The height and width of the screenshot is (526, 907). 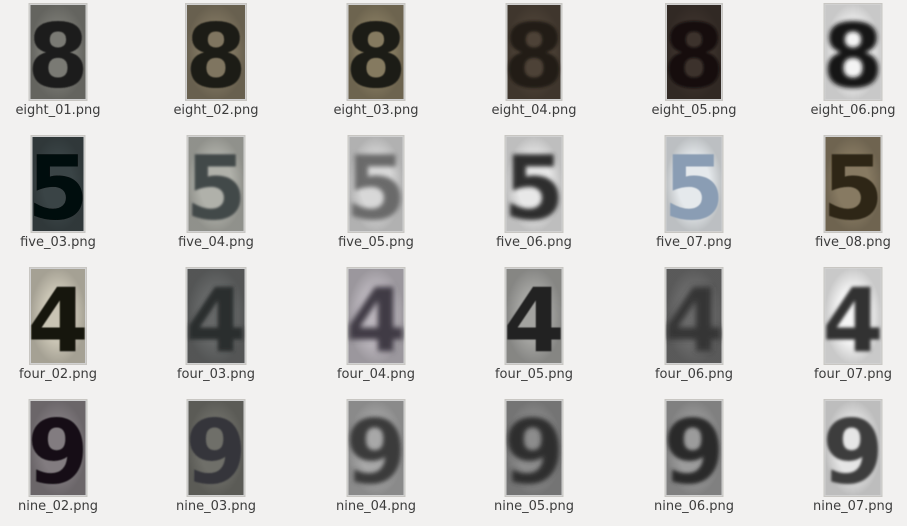 I want to click on file-name-label: five_08.png, so click(x=853, y=242).